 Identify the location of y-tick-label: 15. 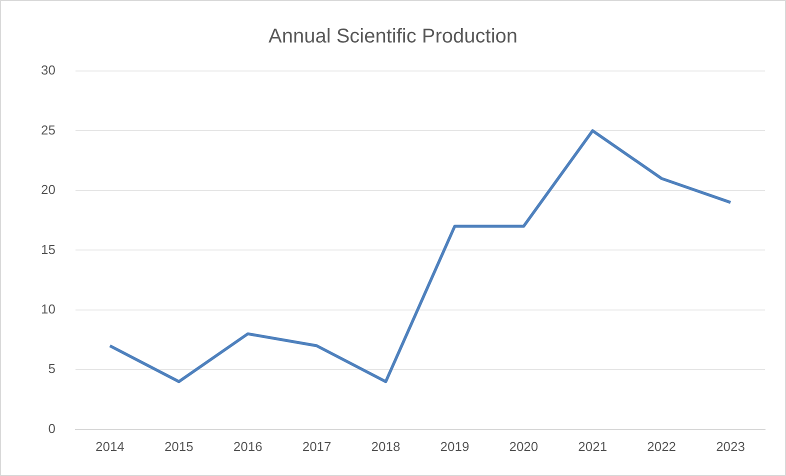
(48, 249).